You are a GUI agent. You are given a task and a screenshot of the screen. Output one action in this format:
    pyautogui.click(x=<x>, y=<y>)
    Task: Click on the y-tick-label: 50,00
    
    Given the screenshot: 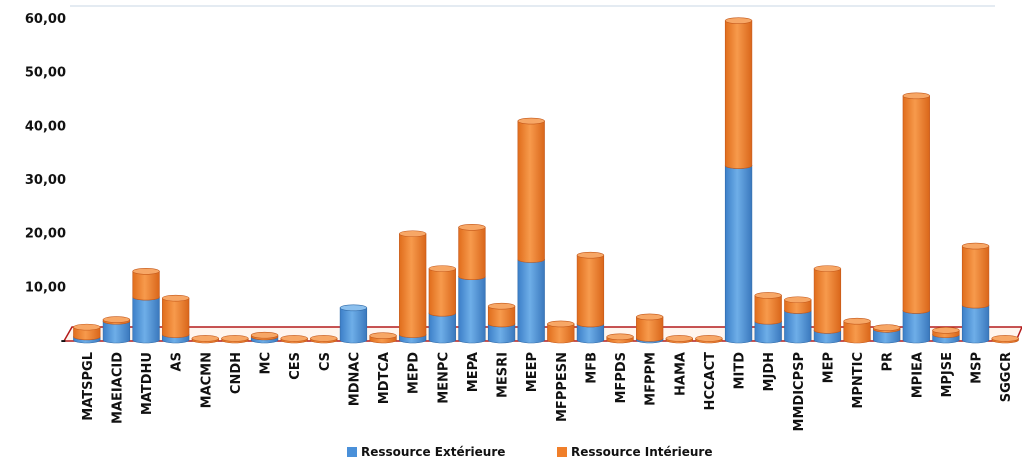 What is the action you would take?
    pyautogui.click(x=45, y=73)
    